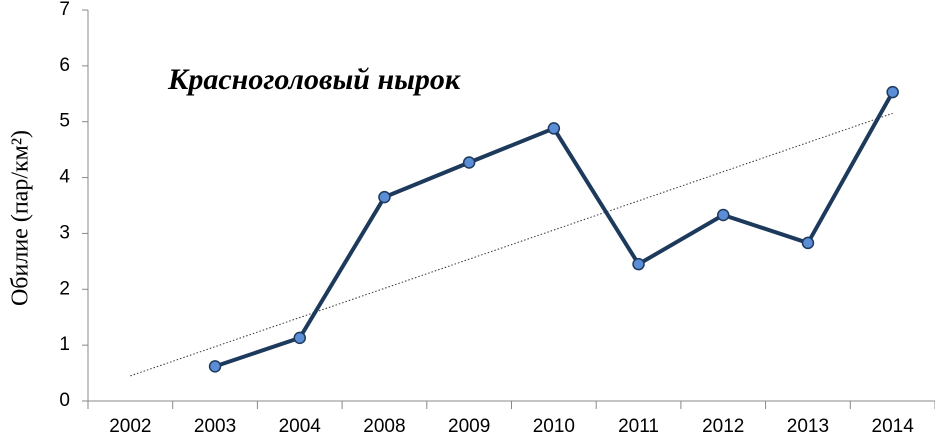 This screenshot has width=935, height=436. Describe the element at coordinates (64, 232) in the screenshot. I see `y-tick-label: 3` at that location.